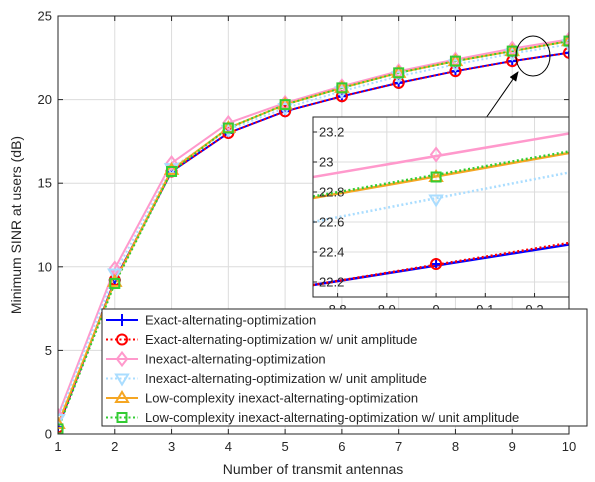 This screenshot has width=595, height=482. What do you see at coordinates (45, 183) in the screenshot?
I see `y-tick-label: 15` at bounding box center [45, 183].